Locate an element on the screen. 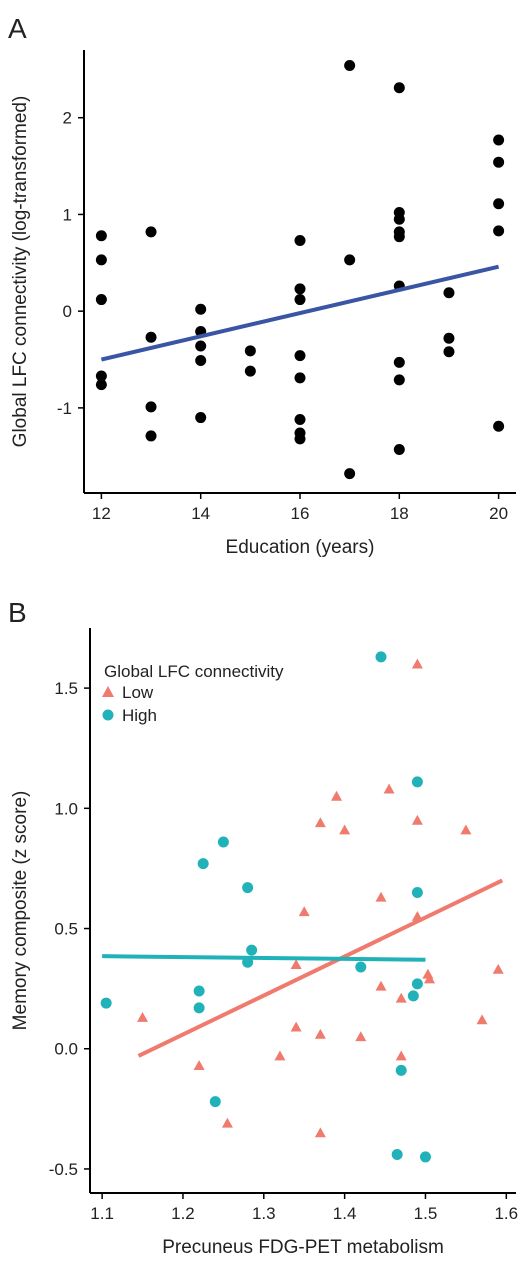 The image size is (524, 1265). panel-a-x-tick-label: 14 is located at coordinates (200, 513).